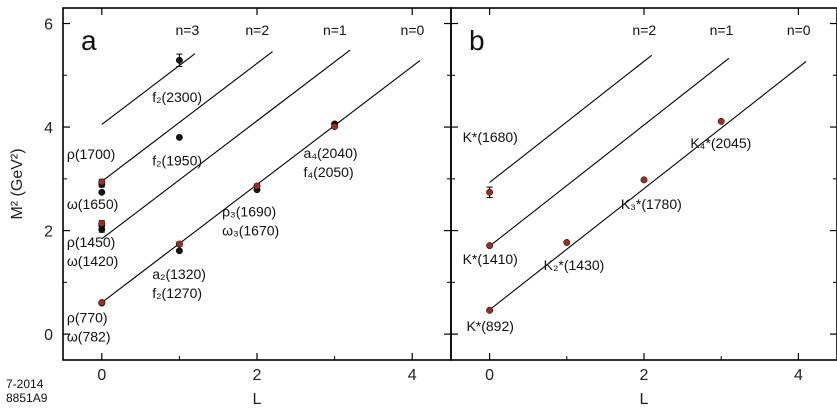 This screenshot has width=837, height=411. I want to click on annotation-label: n=3, so click(188, 30).